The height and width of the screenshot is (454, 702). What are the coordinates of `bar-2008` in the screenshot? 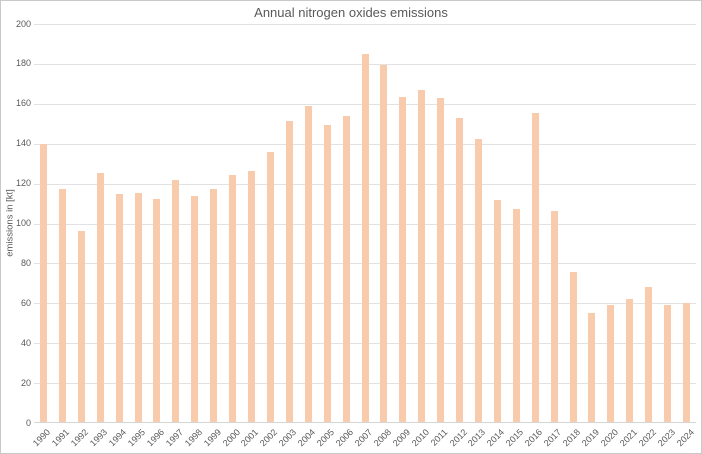 It's located at (384, 243).